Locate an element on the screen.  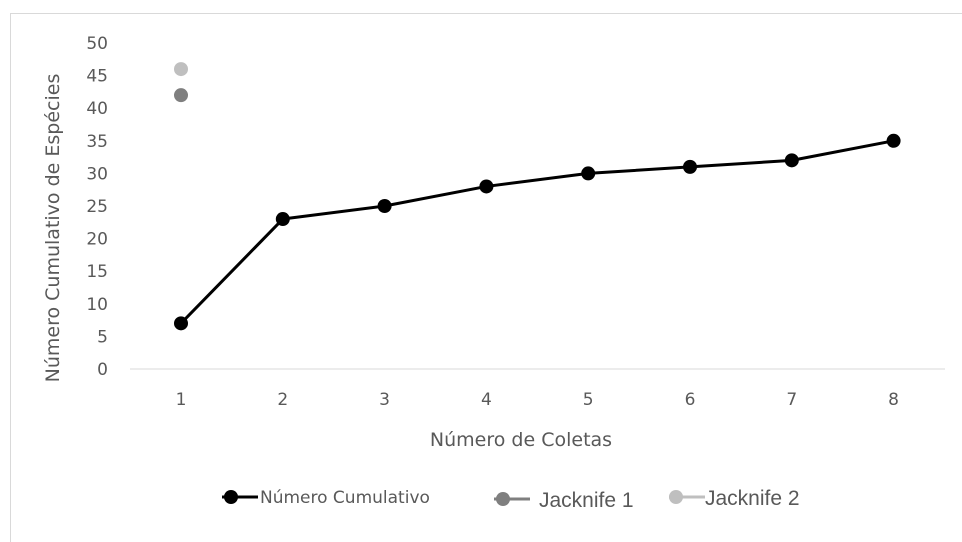
x-axis-title: Número de Coletas is located at coordinates (521, 440).